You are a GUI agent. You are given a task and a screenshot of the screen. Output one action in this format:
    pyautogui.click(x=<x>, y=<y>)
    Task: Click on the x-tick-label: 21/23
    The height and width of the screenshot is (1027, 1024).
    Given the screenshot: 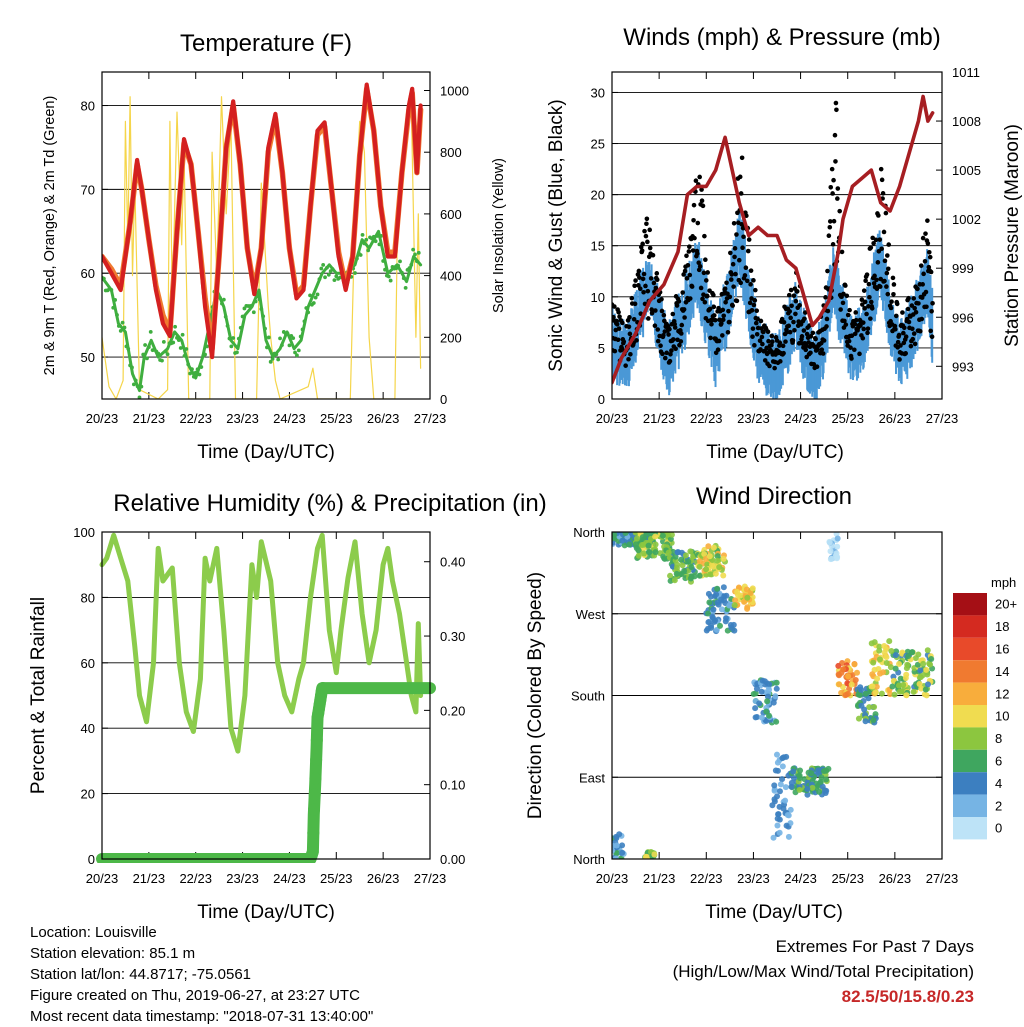 What is the action you would take?
    pyautogui.click(x=659, y=878)
    